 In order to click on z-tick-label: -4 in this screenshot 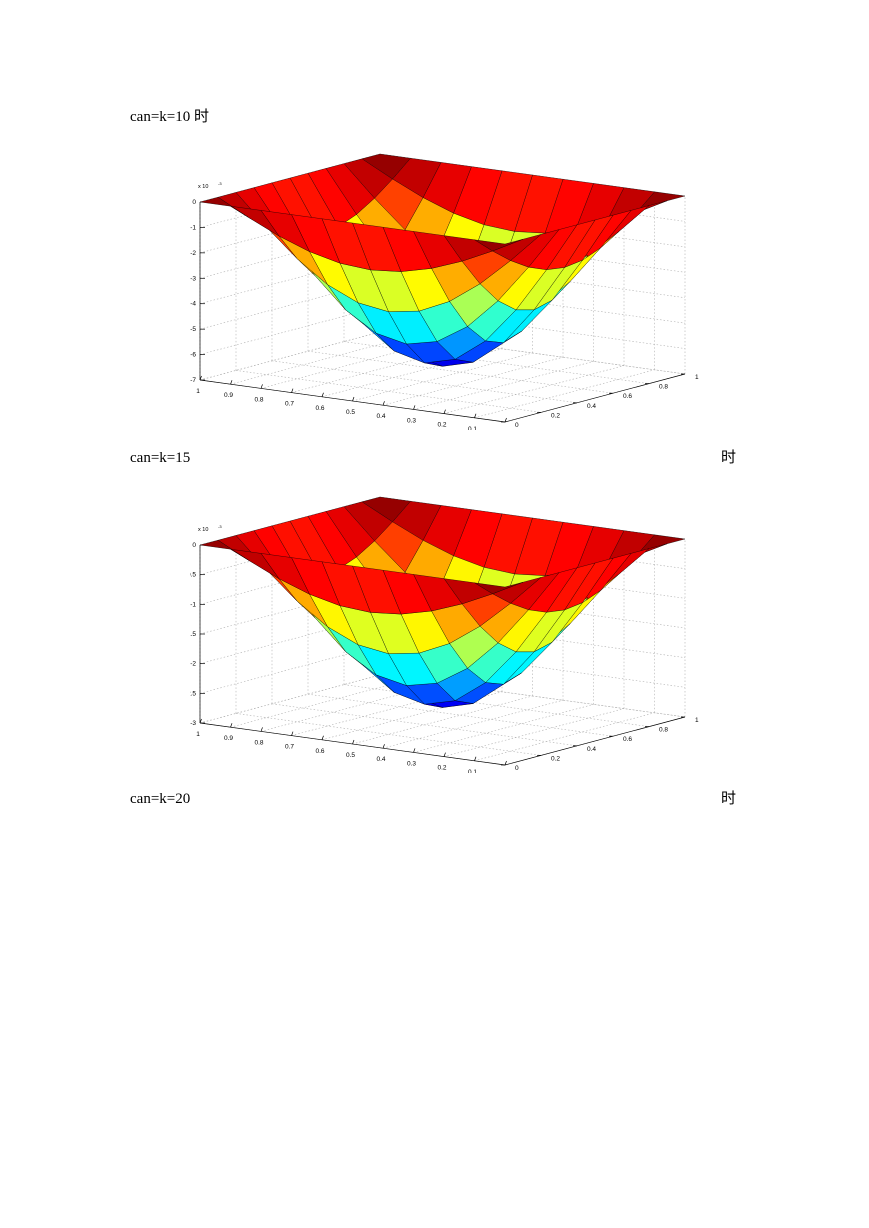, I will do `click(193, 304)`.